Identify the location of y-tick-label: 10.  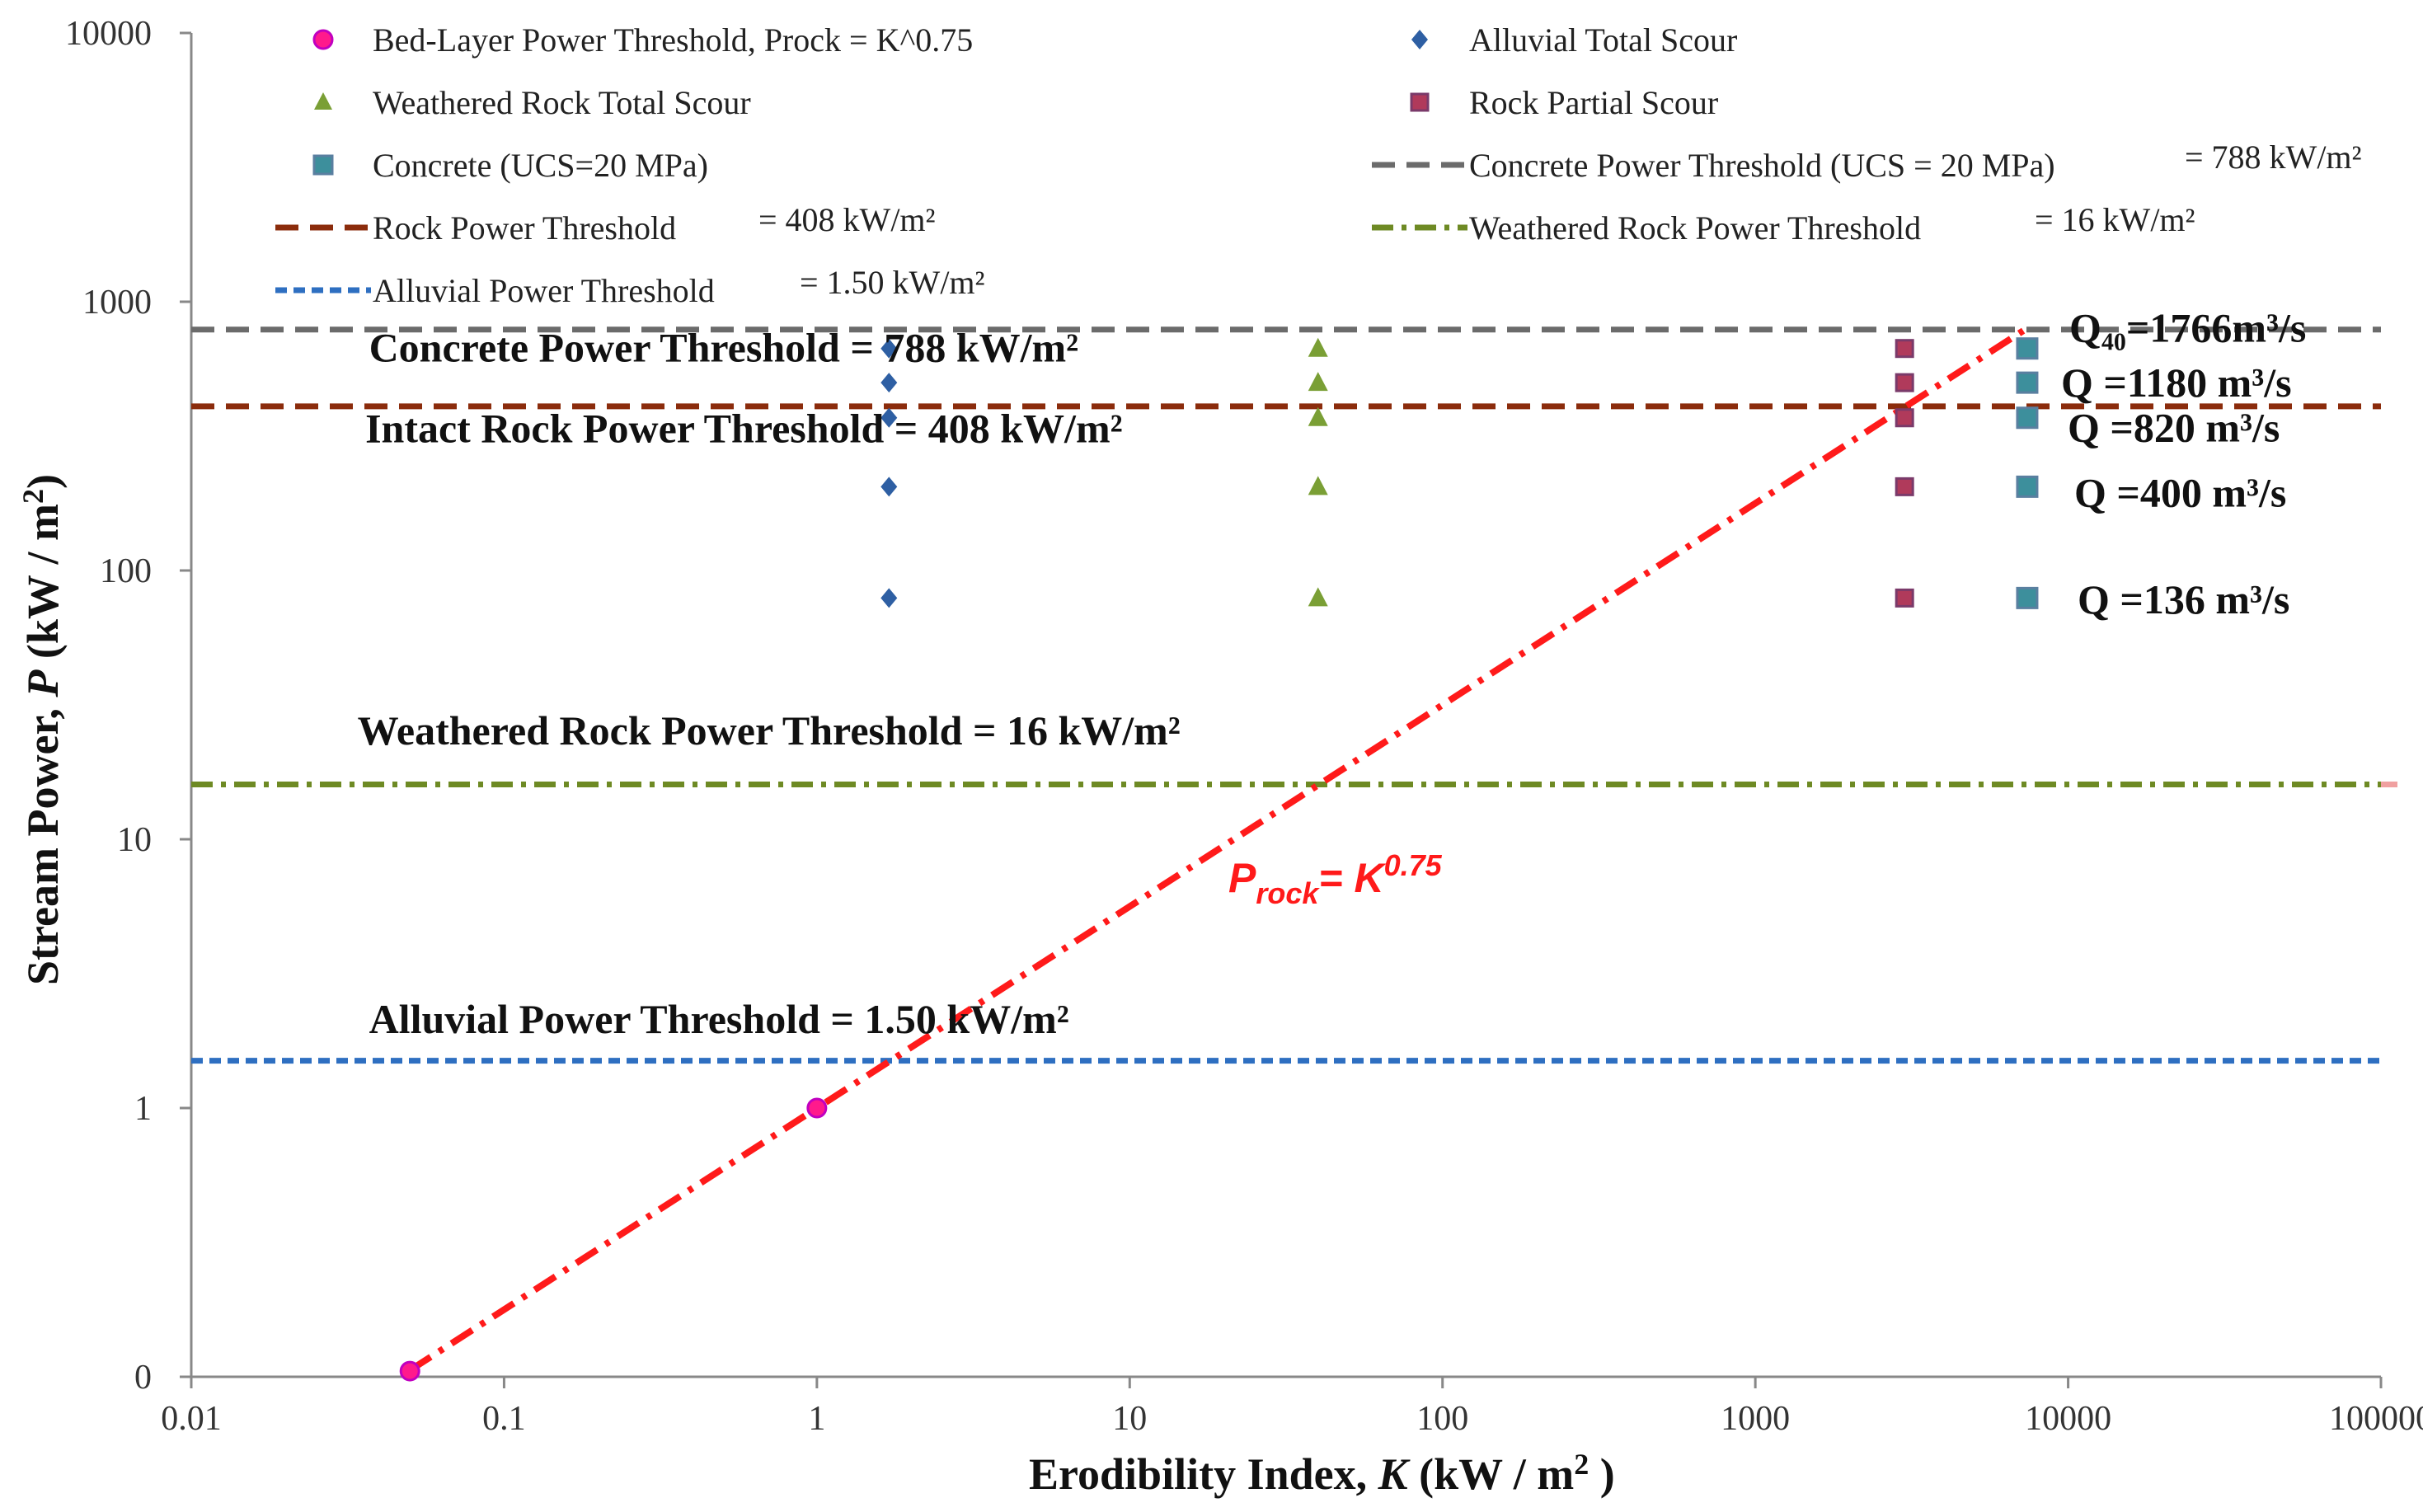
(134, 840).